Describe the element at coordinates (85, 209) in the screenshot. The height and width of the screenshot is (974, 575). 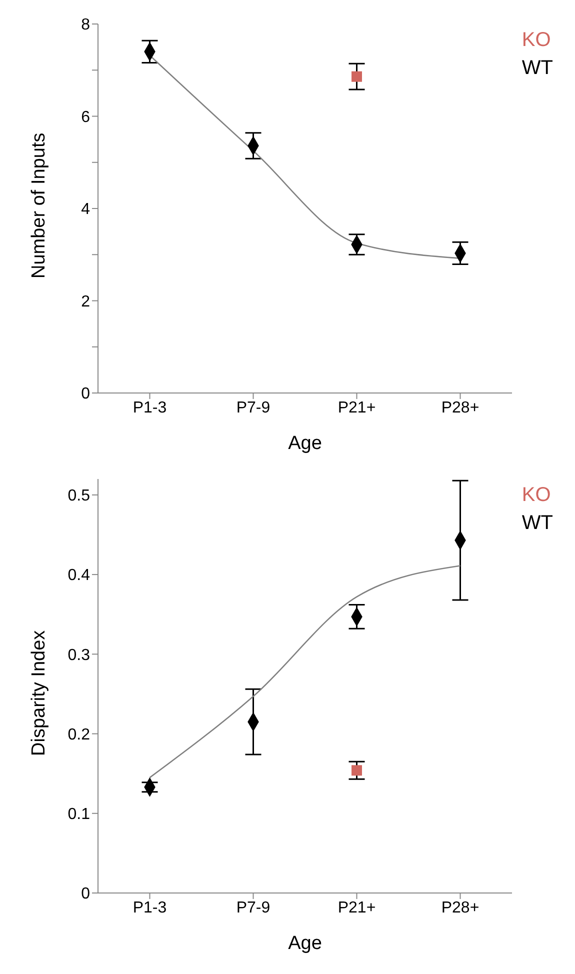
I see `y-tick-label: 4` at that location.